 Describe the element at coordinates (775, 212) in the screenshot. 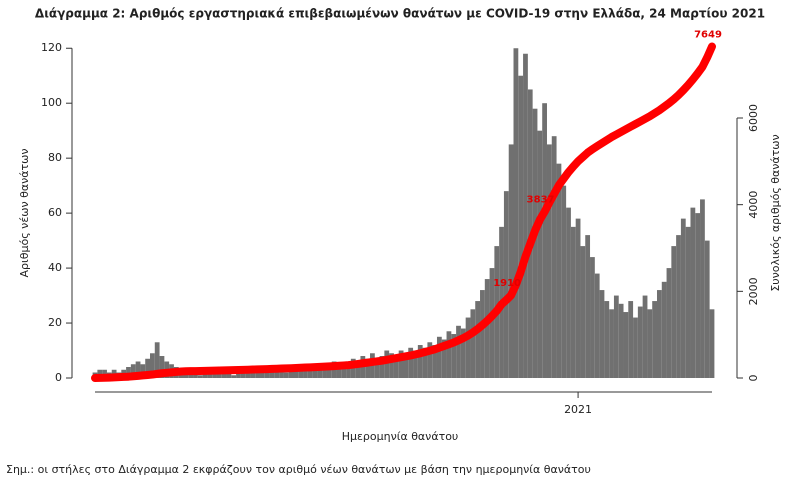

I see `y2-axis-label: Συνολικός αριθμός θανάτων` at that location.